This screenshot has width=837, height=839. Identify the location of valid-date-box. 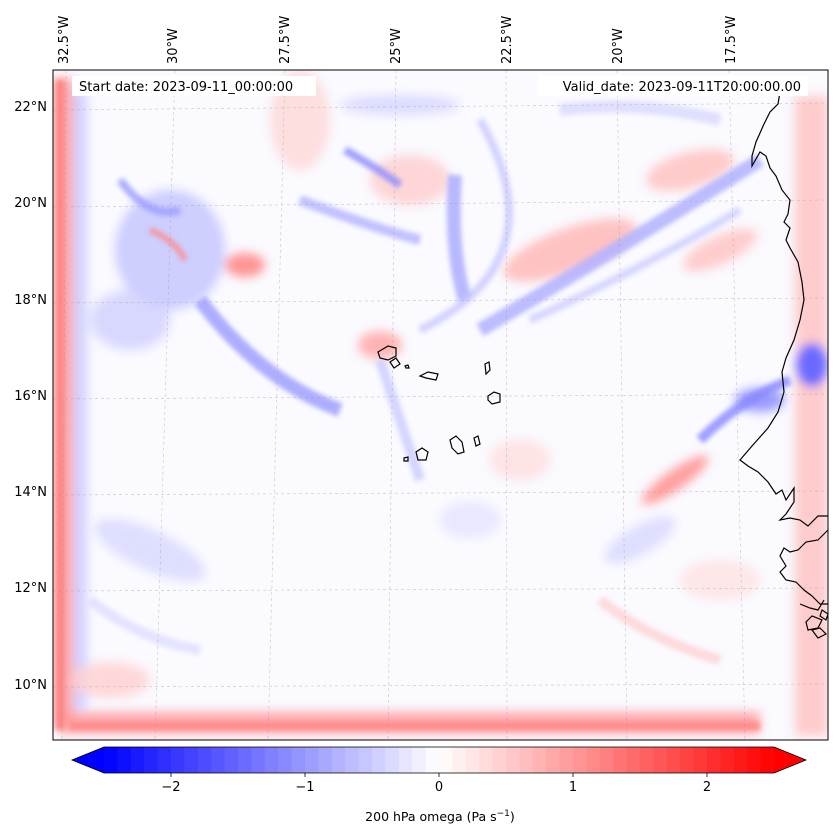
(673, 86).